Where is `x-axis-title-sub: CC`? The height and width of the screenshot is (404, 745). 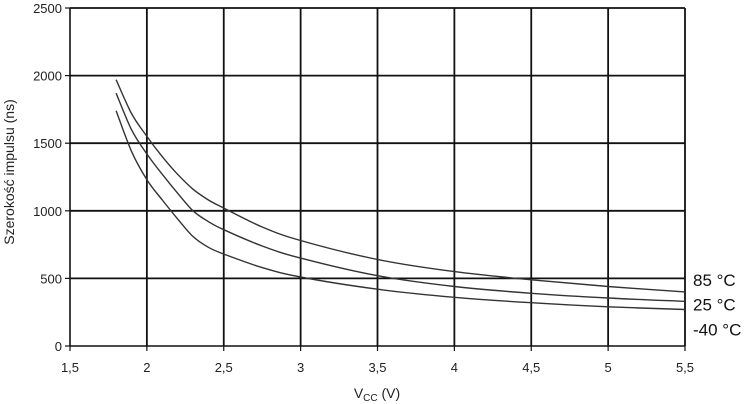
x-axis-title-sub: CC is located at coordinates (370, 398).